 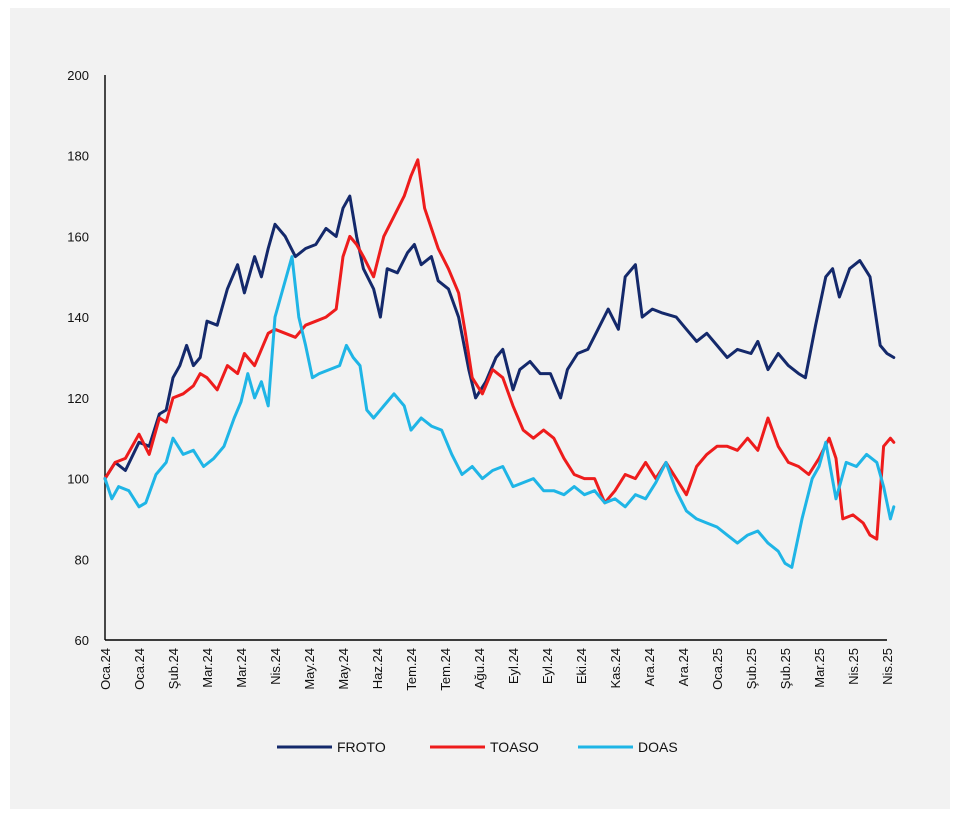 What do you see at coordinates (78, 236) in the screenshot?
I see `y-tick-label: 160` at bounding box center [78, 236].